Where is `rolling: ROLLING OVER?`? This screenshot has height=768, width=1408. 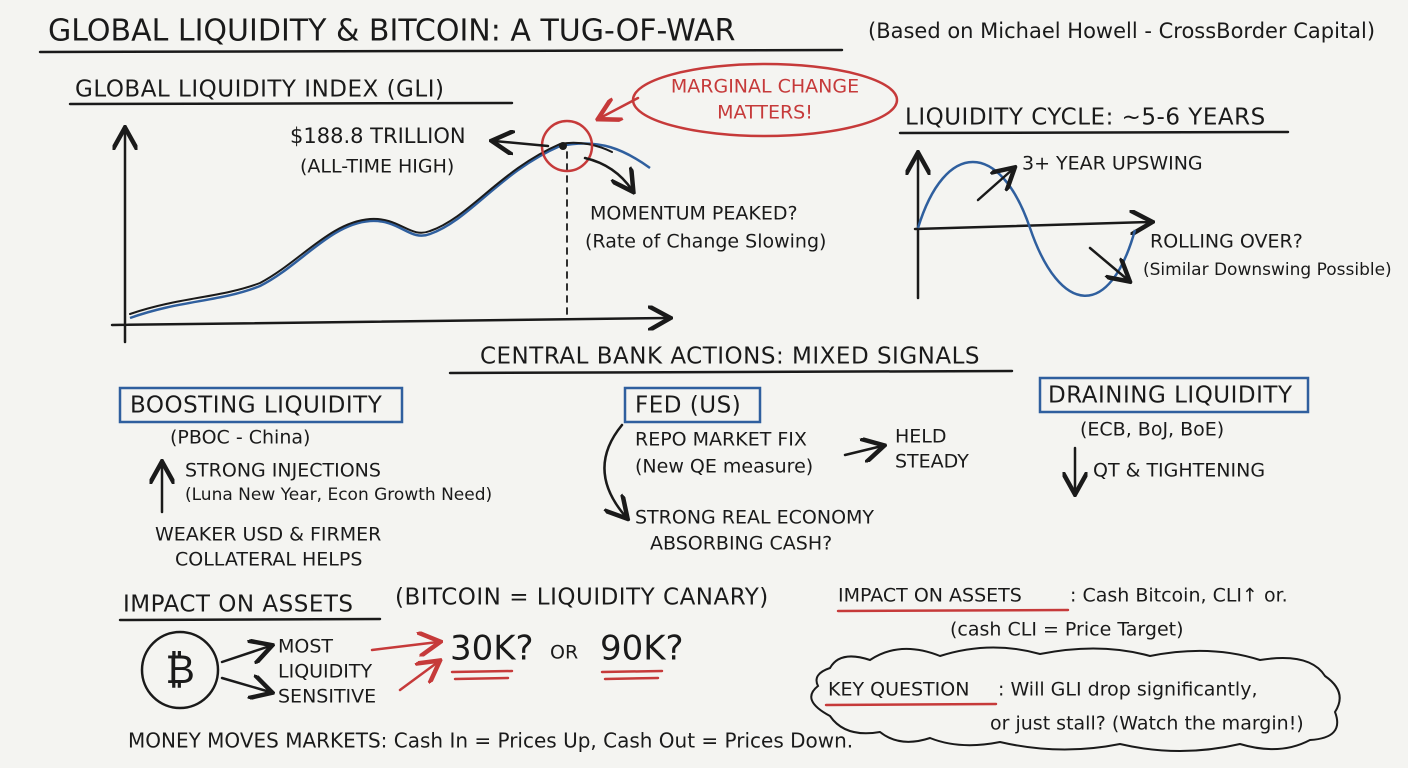
rolling: ROLLING OVER? is located at coordinates (1226, 242).